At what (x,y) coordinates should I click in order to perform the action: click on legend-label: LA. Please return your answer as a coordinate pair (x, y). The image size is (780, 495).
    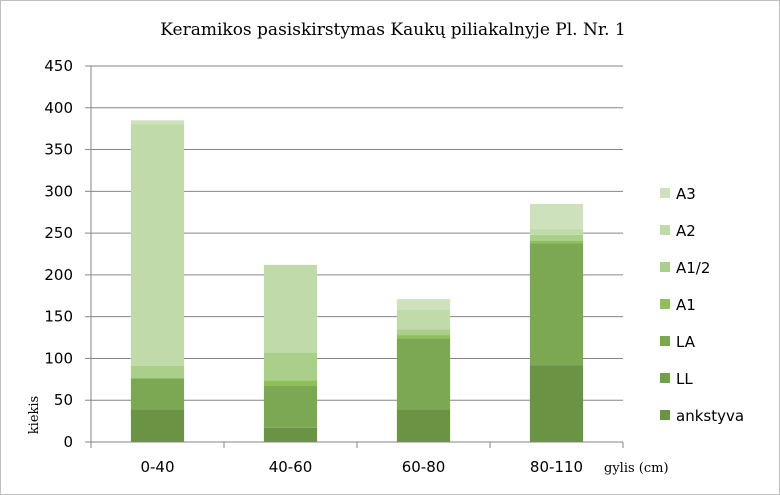
    Looking at the image, I should click on (686, 342).